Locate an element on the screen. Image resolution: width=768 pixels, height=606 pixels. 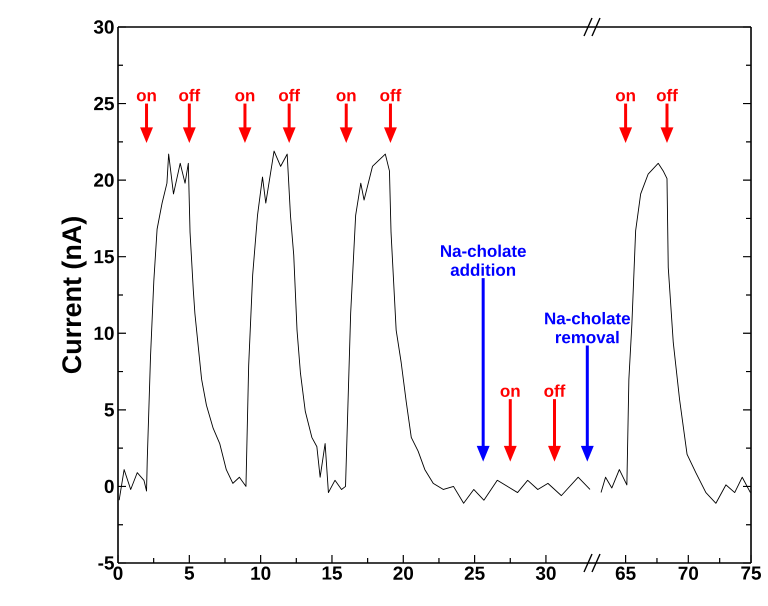
y-tick-label: 20 is located at coordinates (104, 180).